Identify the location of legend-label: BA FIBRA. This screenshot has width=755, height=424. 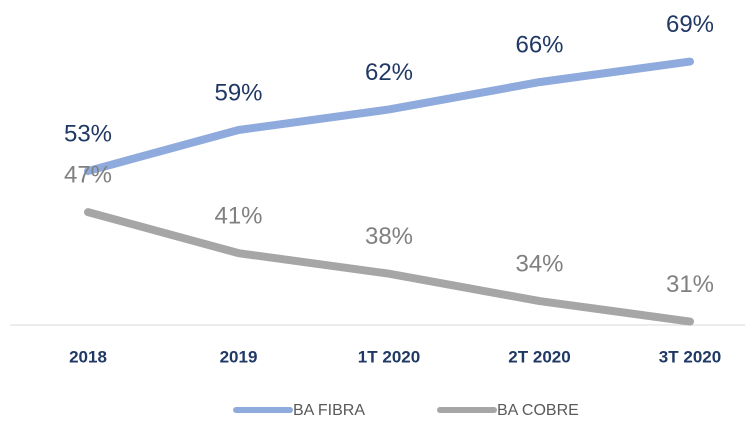
(329, 410).